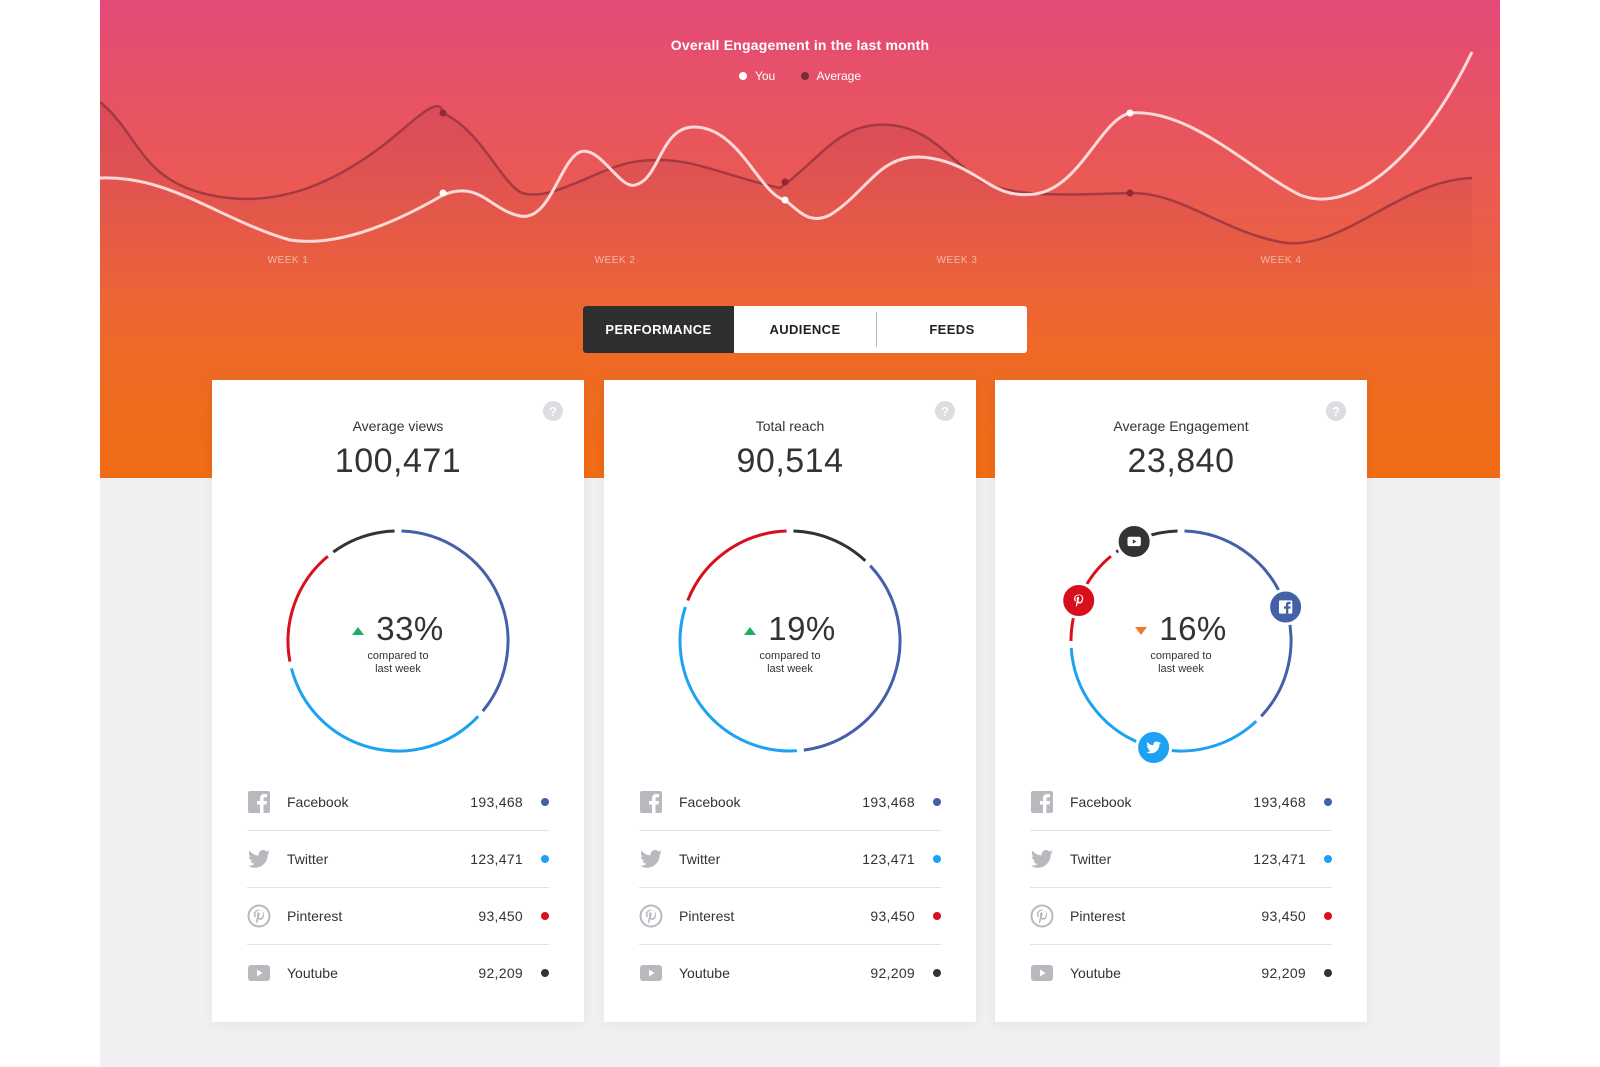 This screenshot has height=1067, width=1600. Describe the element at coordinates (658, 329) in the screenshot. I see `tab-performance: PERFORMANCE` at that location.